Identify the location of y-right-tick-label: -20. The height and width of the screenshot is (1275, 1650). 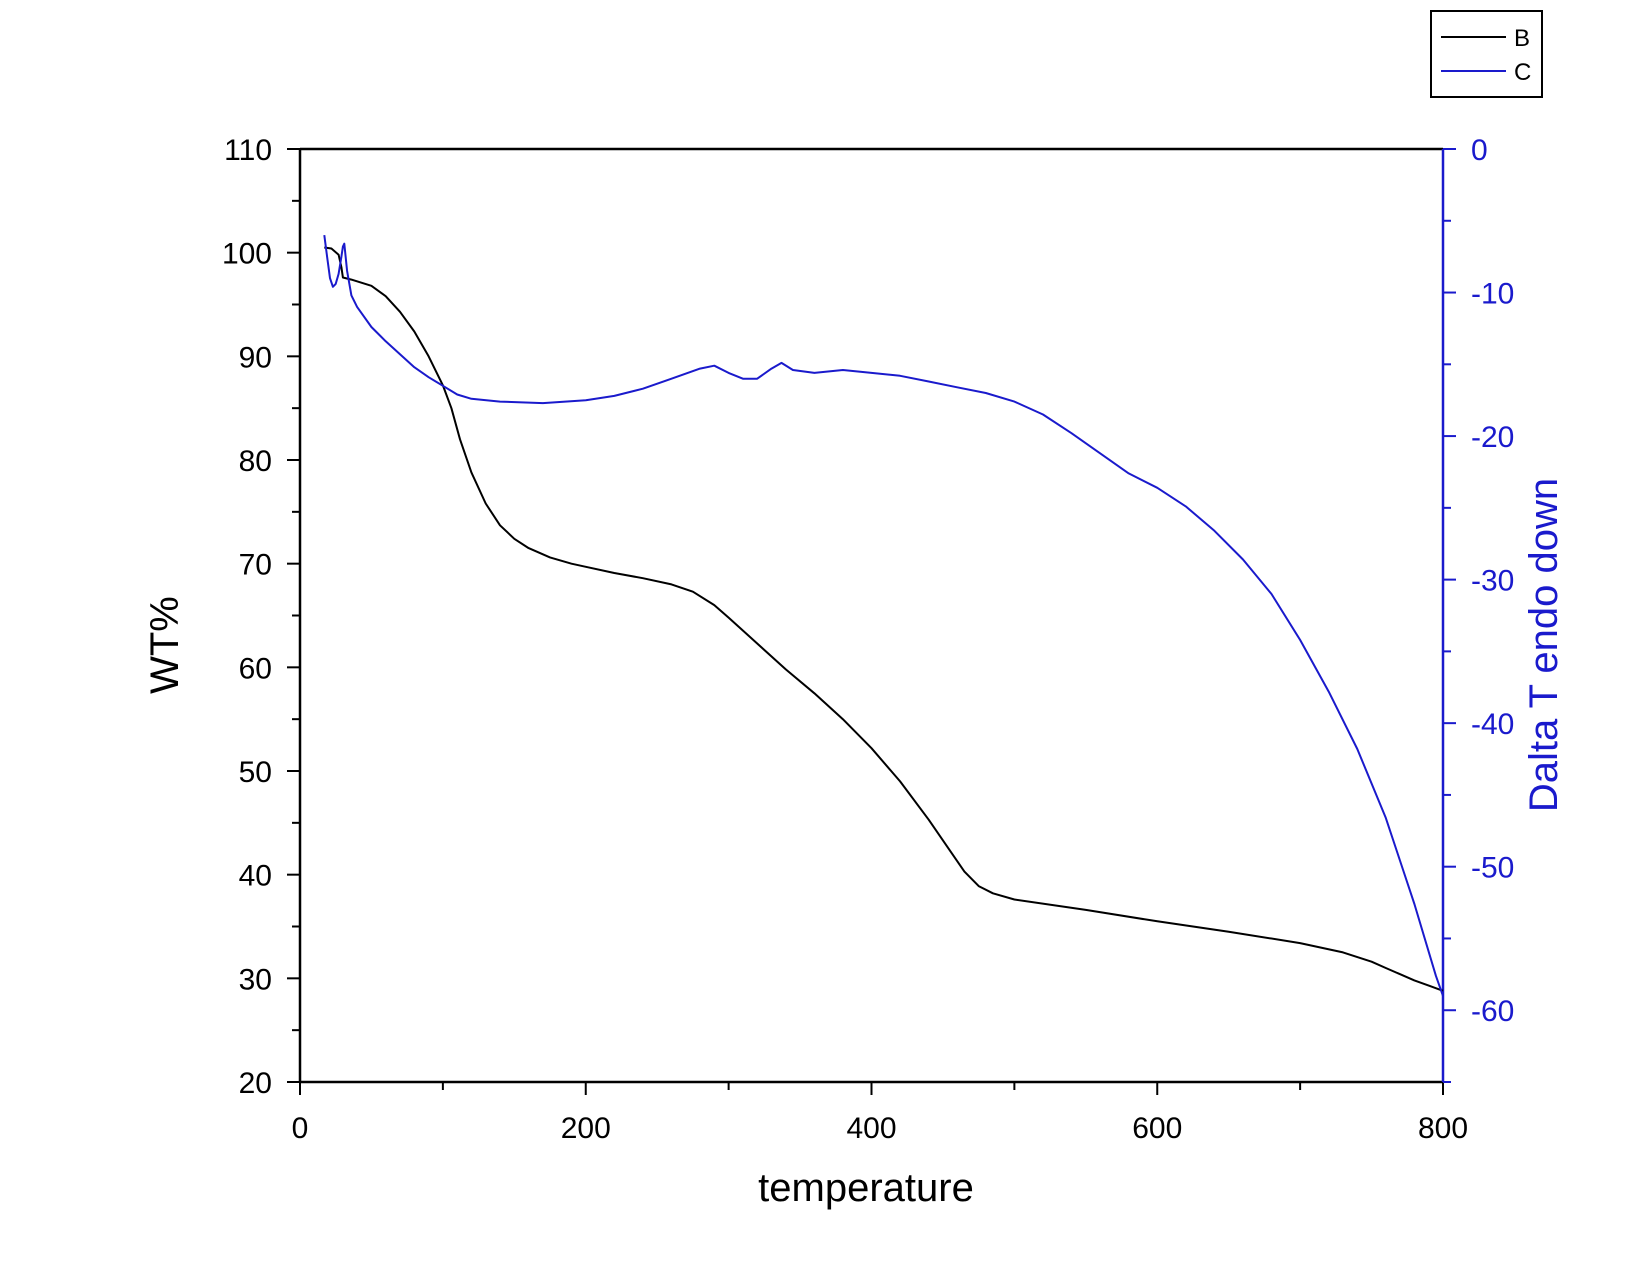
(1492, 437).